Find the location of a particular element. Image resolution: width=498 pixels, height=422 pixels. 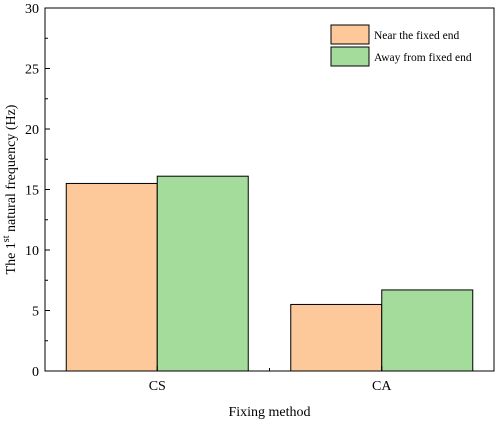

y-tick-label: 25 is located at coordinates (32, 70).